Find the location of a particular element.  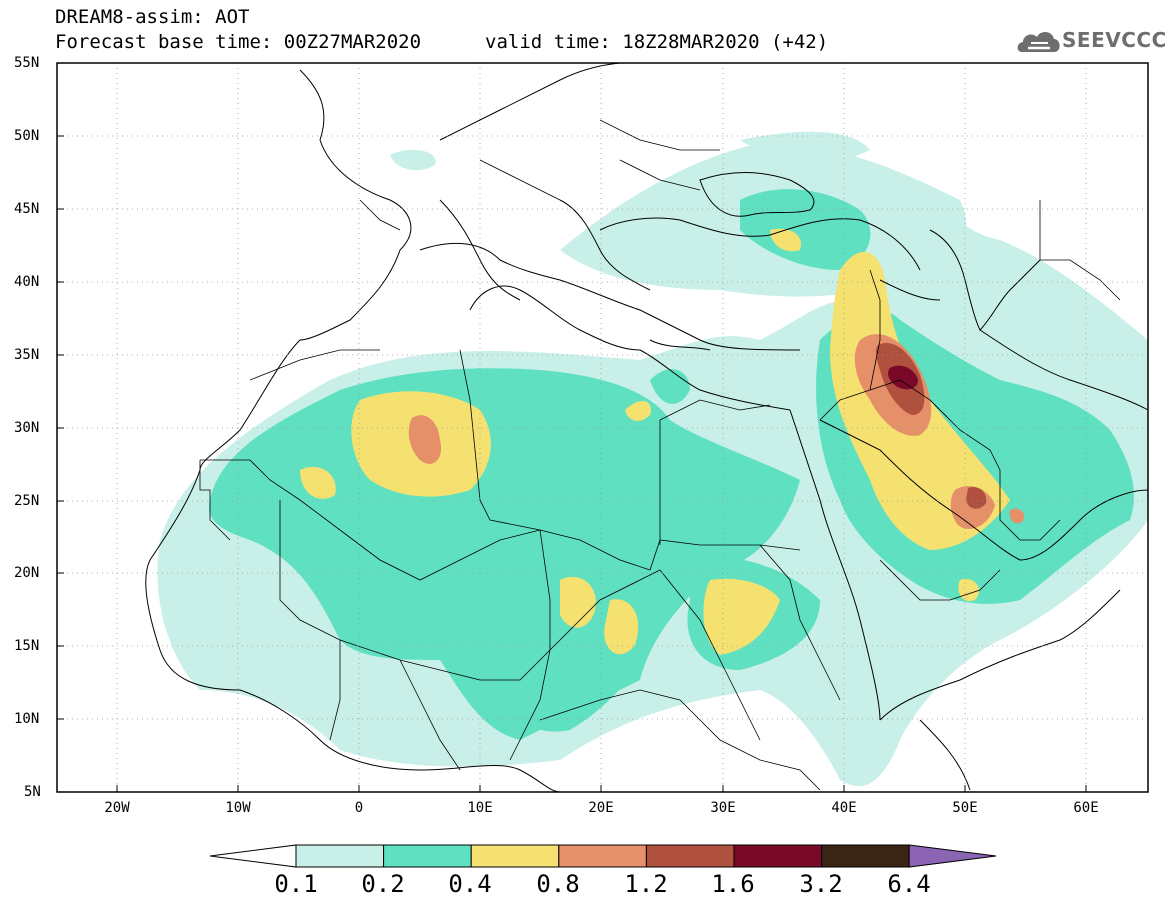

lat-label: 5N is located at coordinates (32, 792).